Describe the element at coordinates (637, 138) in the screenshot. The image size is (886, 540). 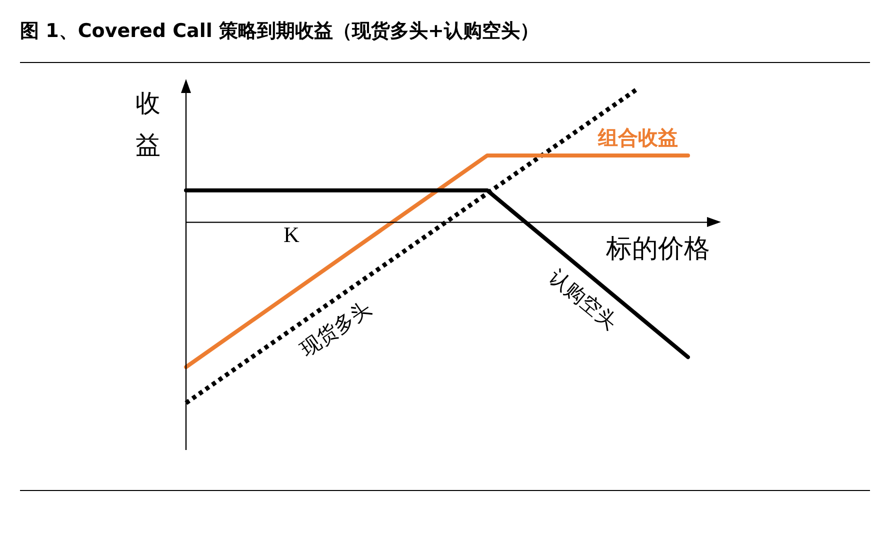
I see `series-label: 组合收益` at that location.